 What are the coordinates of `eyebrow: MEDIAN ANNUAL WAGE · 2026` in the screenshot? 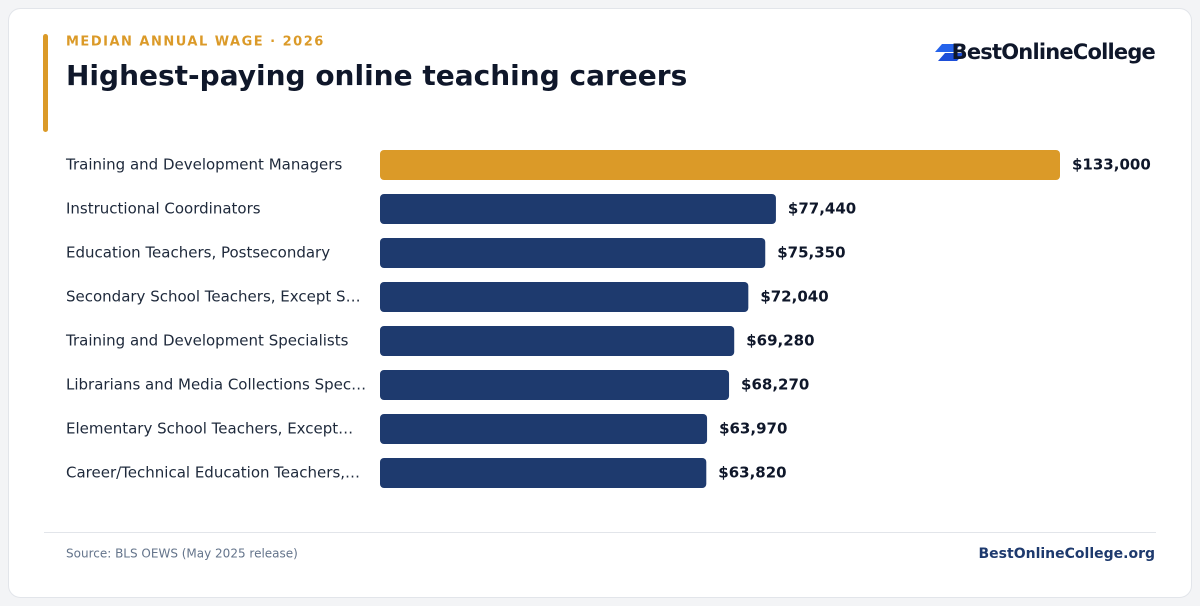 It's located at (195, 42).